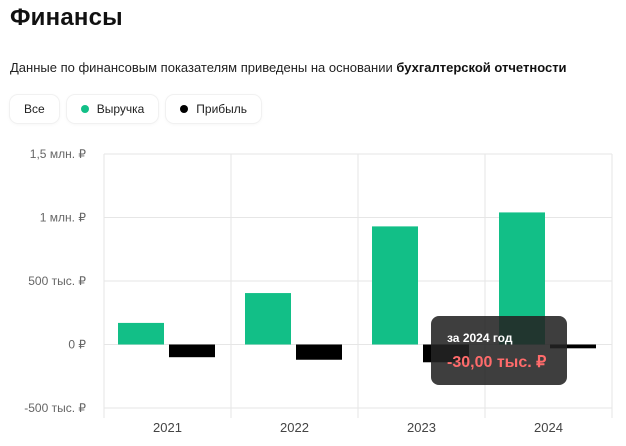 The height and width of the screenshot is (446, 626). I want to click on filter-revenue-button: Выручка, so click(112, 109).